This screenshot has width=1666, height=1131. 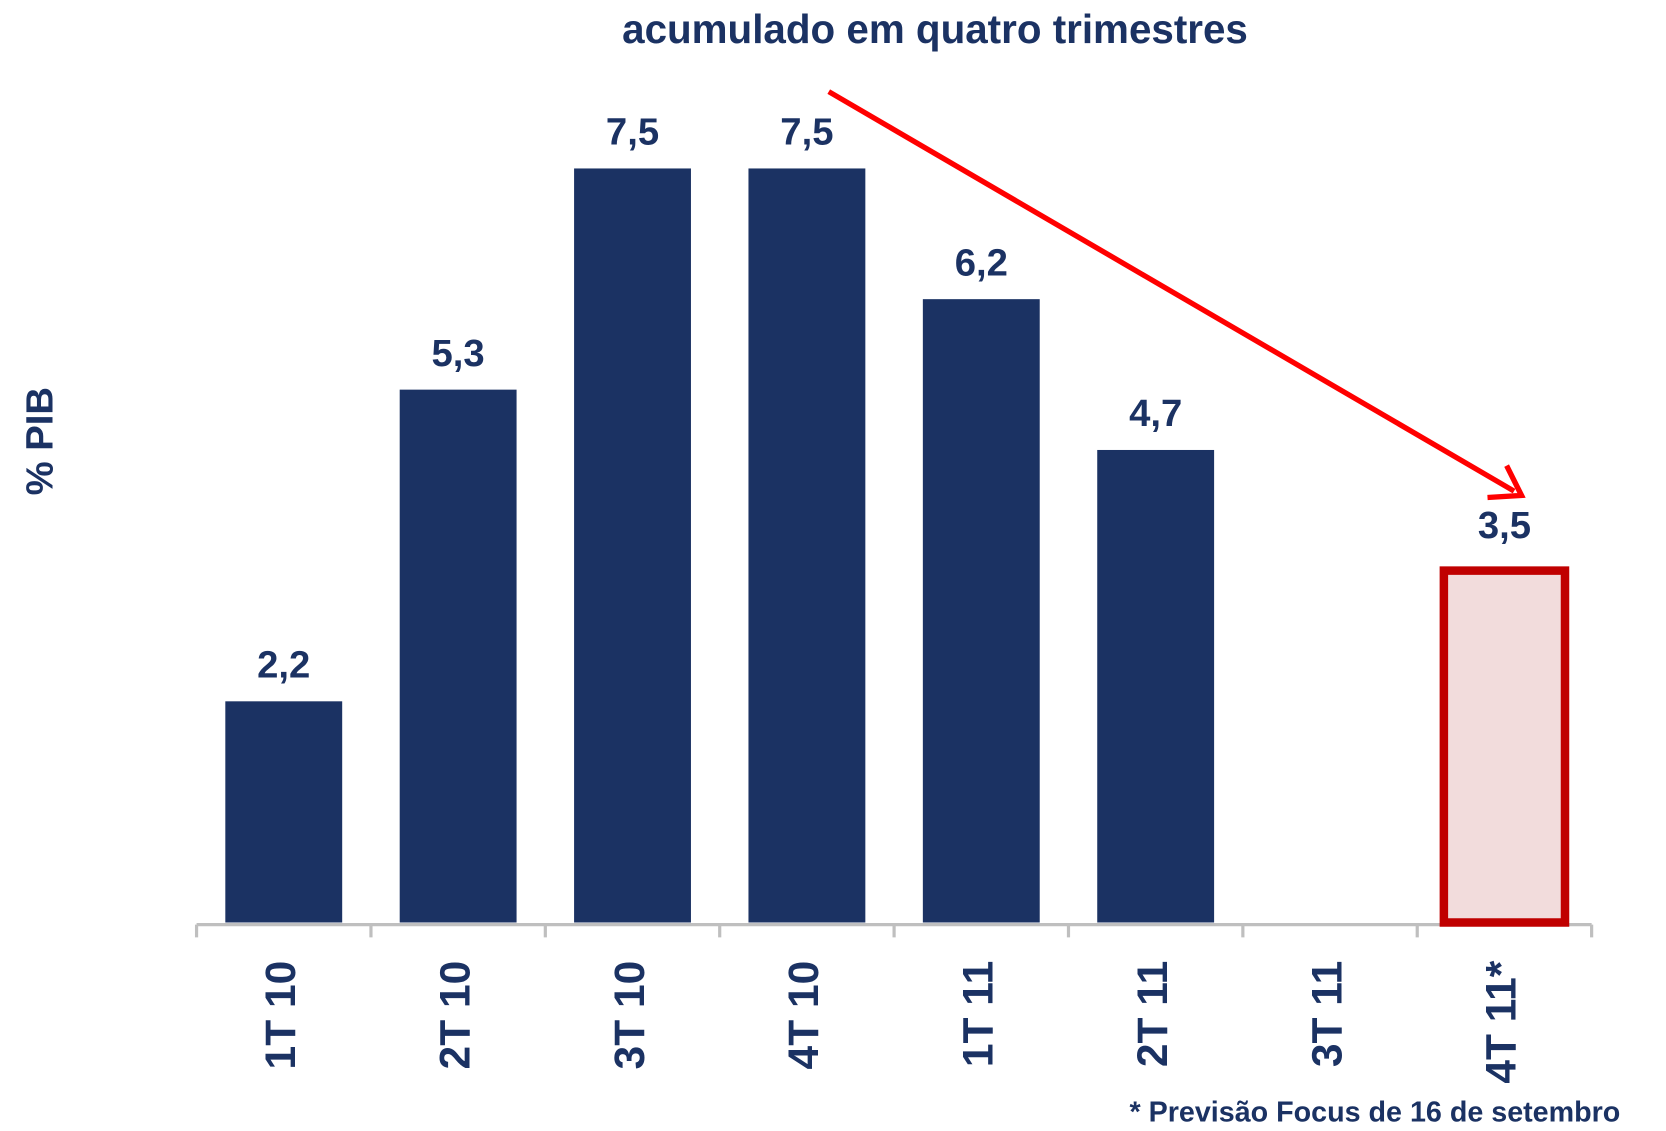 I want to click on arrow-head, so click(x=1506, y=482).